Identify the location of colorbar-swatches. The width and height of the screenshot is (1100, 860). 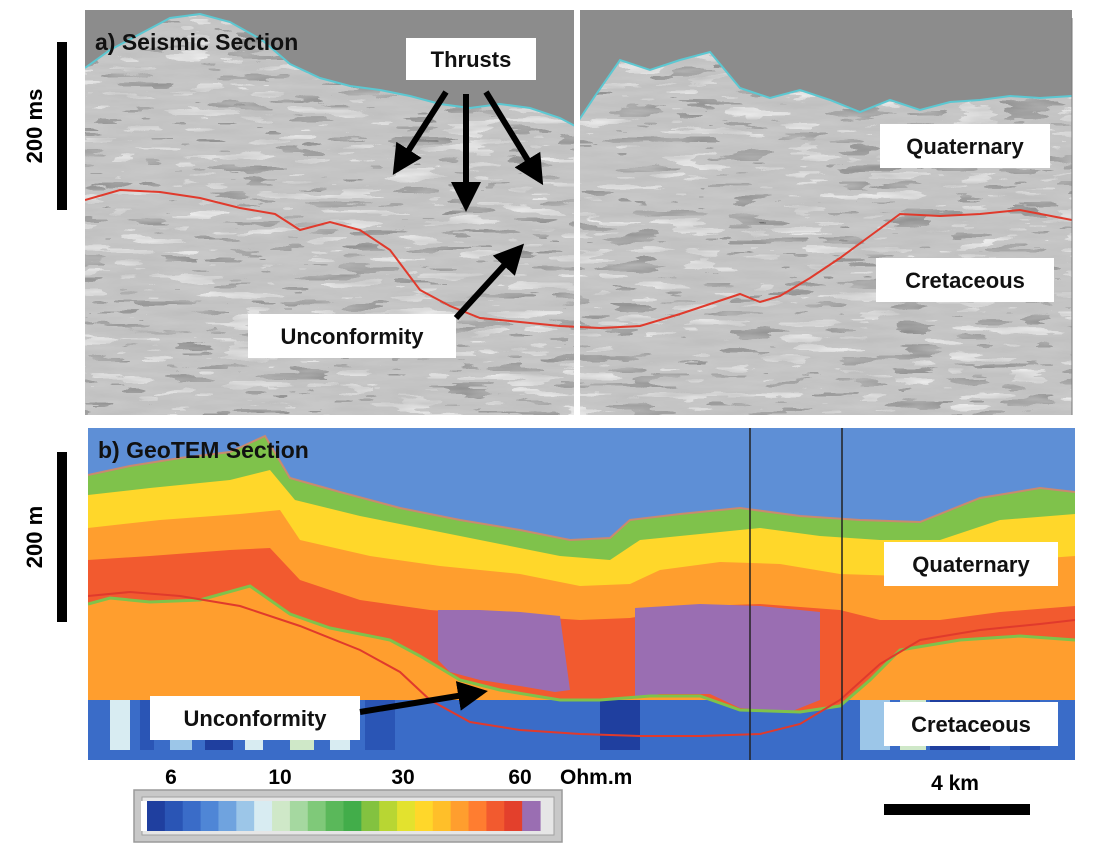
(341, 816).